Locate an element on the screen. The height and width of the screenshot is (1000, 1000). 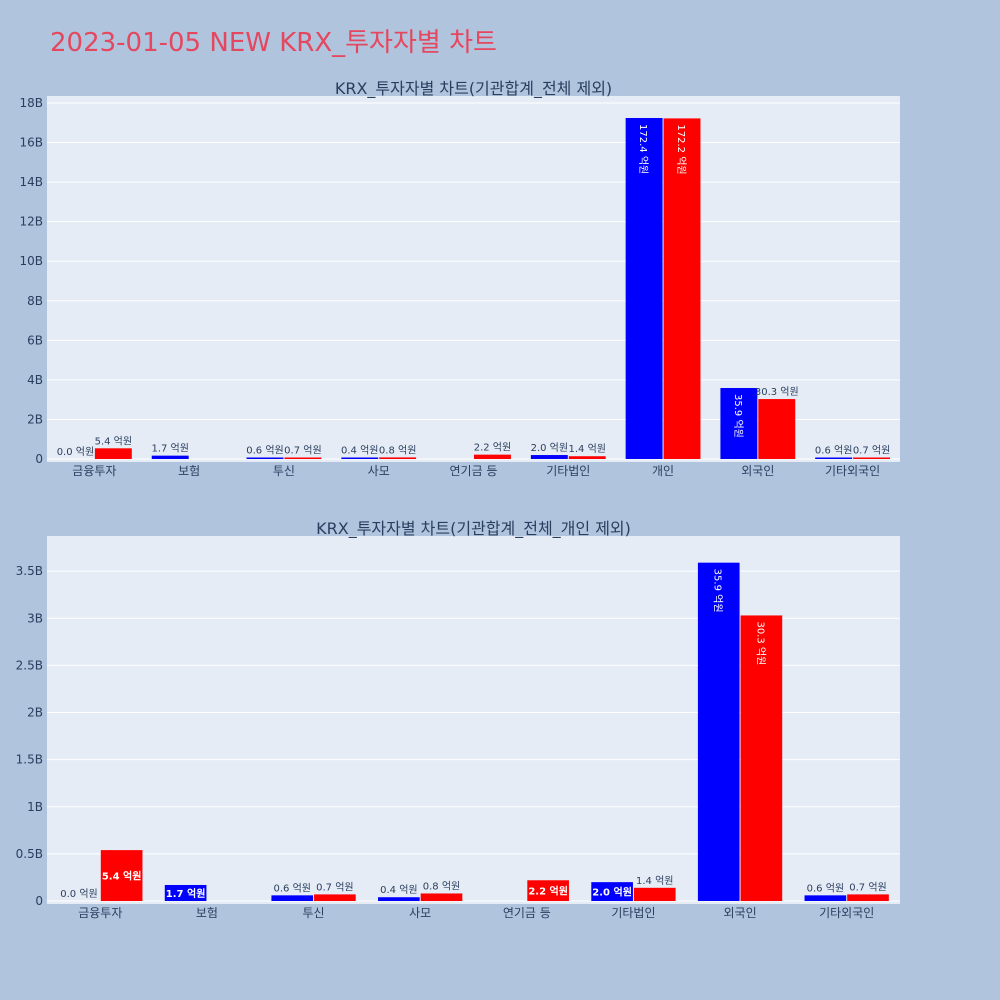
data-label: 172.2 억원 is located at coordinates (681, 149).